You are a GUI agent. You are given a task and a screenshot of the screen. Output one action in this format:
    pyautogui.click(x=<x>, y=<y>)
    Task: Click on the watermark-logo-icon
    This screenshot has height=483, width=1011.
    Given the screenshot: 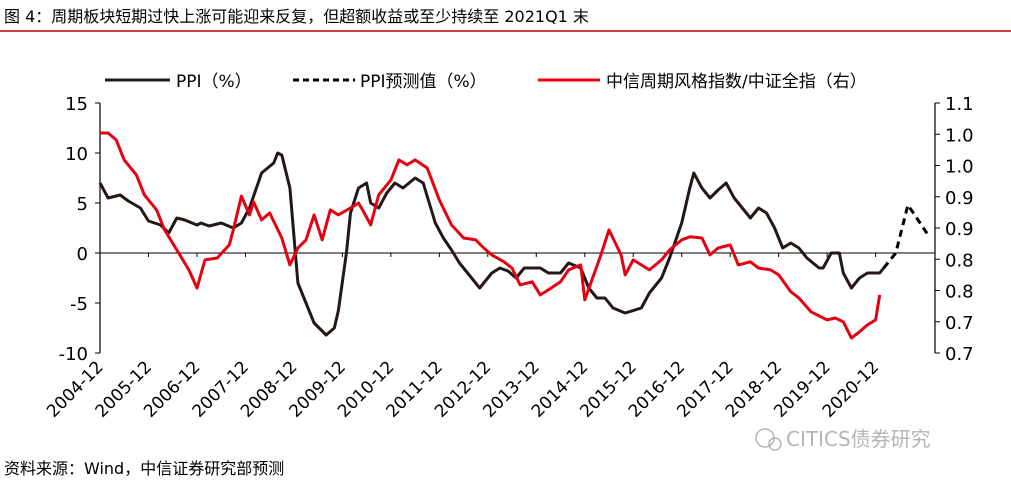 What is the action you would take?
    pyautogui.click(x=765, y=438)
    